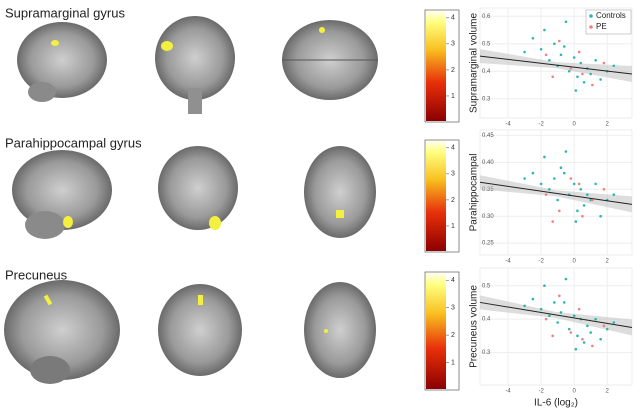 The image size is (643, 414). Describe the element at coordinates (65, 12) in the screenshot. I see `row-title: Supramarginal gyrus` at that location.